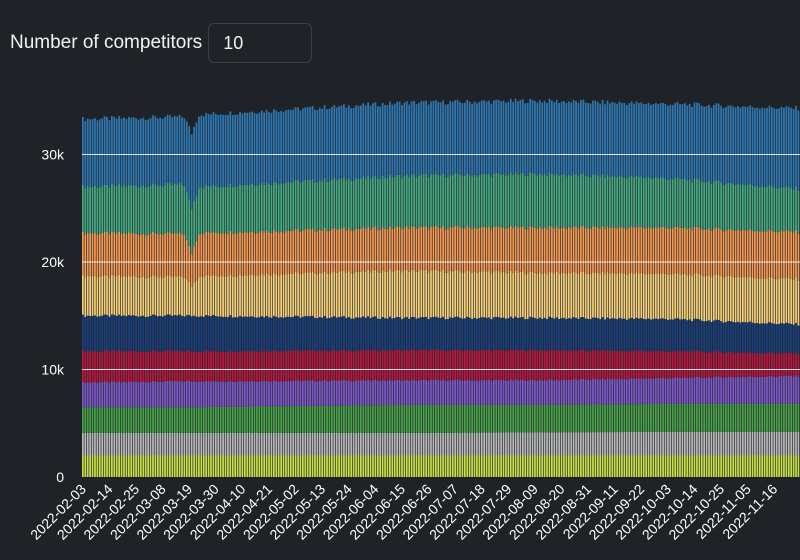 This screenshot has width=800, height=560. Describe the element at coordinates (260, 43) in the screenshot. I see `competitors-input` at that location.